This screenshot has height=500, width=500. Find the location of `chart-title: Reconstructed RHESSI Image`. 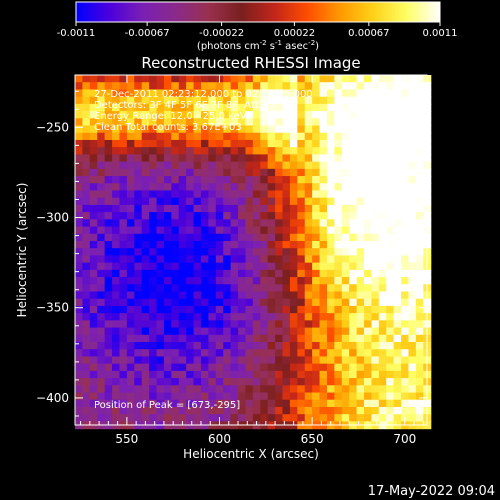

chart-title: Reconstructed RHESSI Image is located at coordinates (250, 63).